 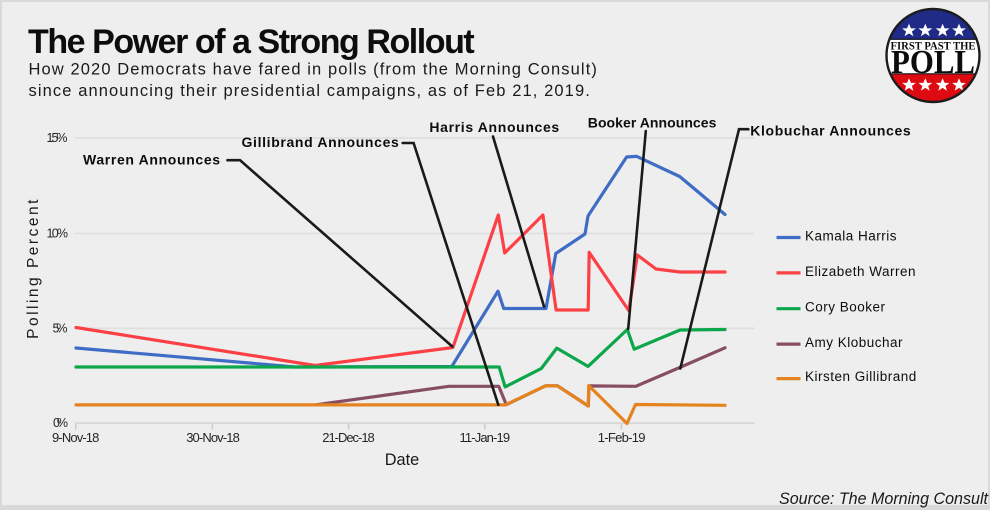 I want to click on svg-text: FIRST PAST THE, so click(x=933, y=45).